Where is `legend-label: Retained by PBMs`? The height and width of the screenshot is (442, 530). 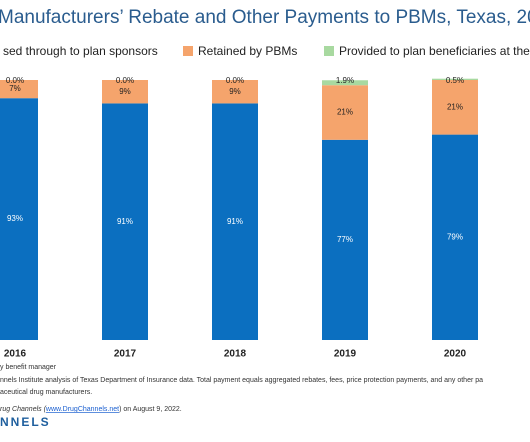
legend-label: Retained by PBMs is located at coordinates (247, 51).